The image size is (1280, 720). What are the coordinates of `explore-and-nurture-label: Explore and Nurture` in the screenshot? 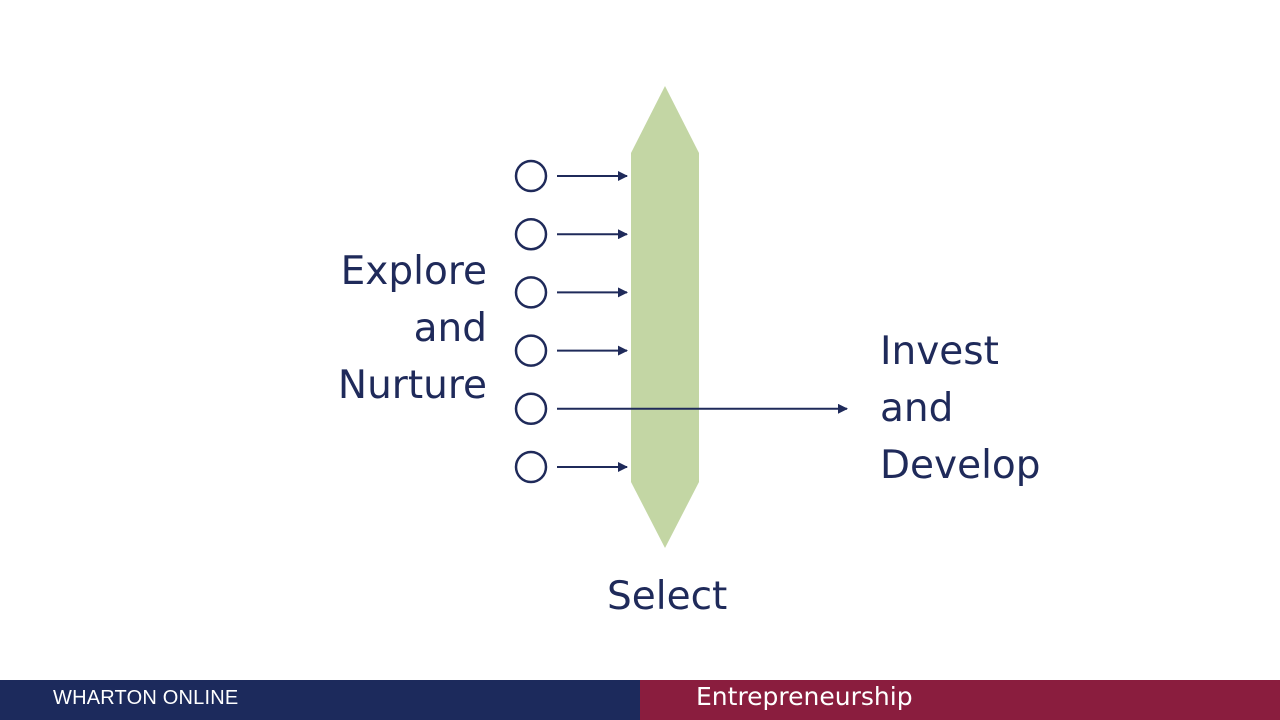 It's located at (412, 328).